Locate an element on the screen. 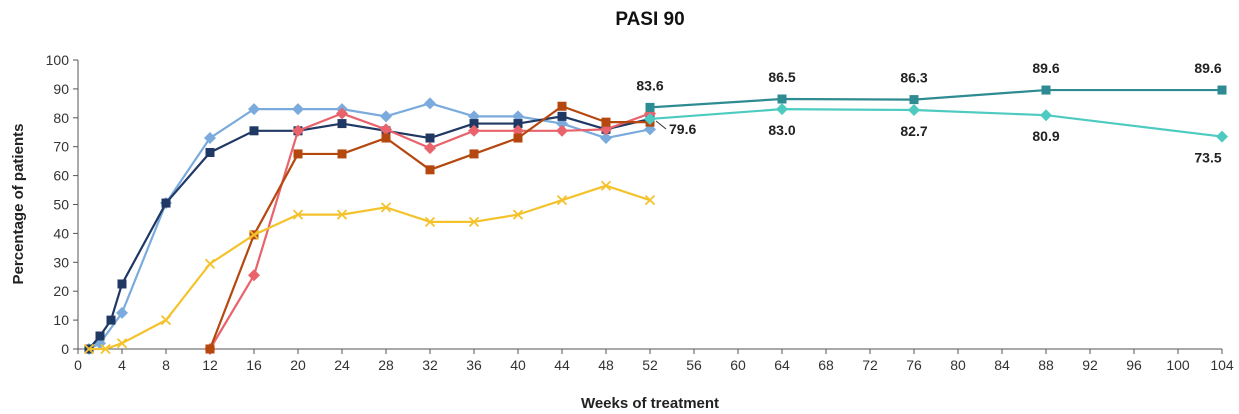 The width and height of the screenshot is (1239, 414). x-tick-label: 36 is located at coordinates (474, 365).